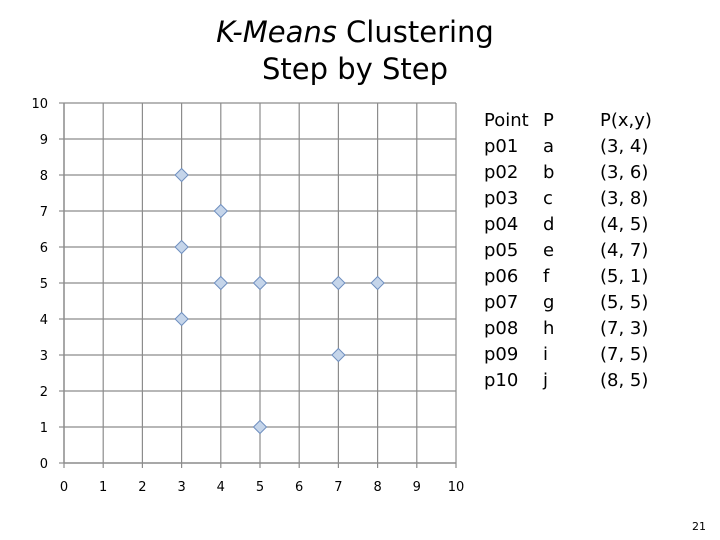 The image size is (720, 540). Describe the element at coordinates (417, 487) in the screenshot. I see `x-tick-label: 9` at that location.